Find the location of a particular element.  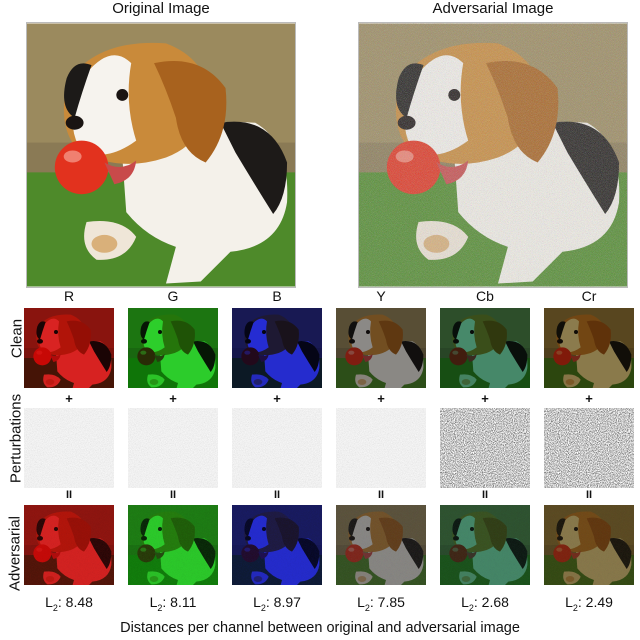

equals-operator-cr: II is located at coordinates (589, 495).